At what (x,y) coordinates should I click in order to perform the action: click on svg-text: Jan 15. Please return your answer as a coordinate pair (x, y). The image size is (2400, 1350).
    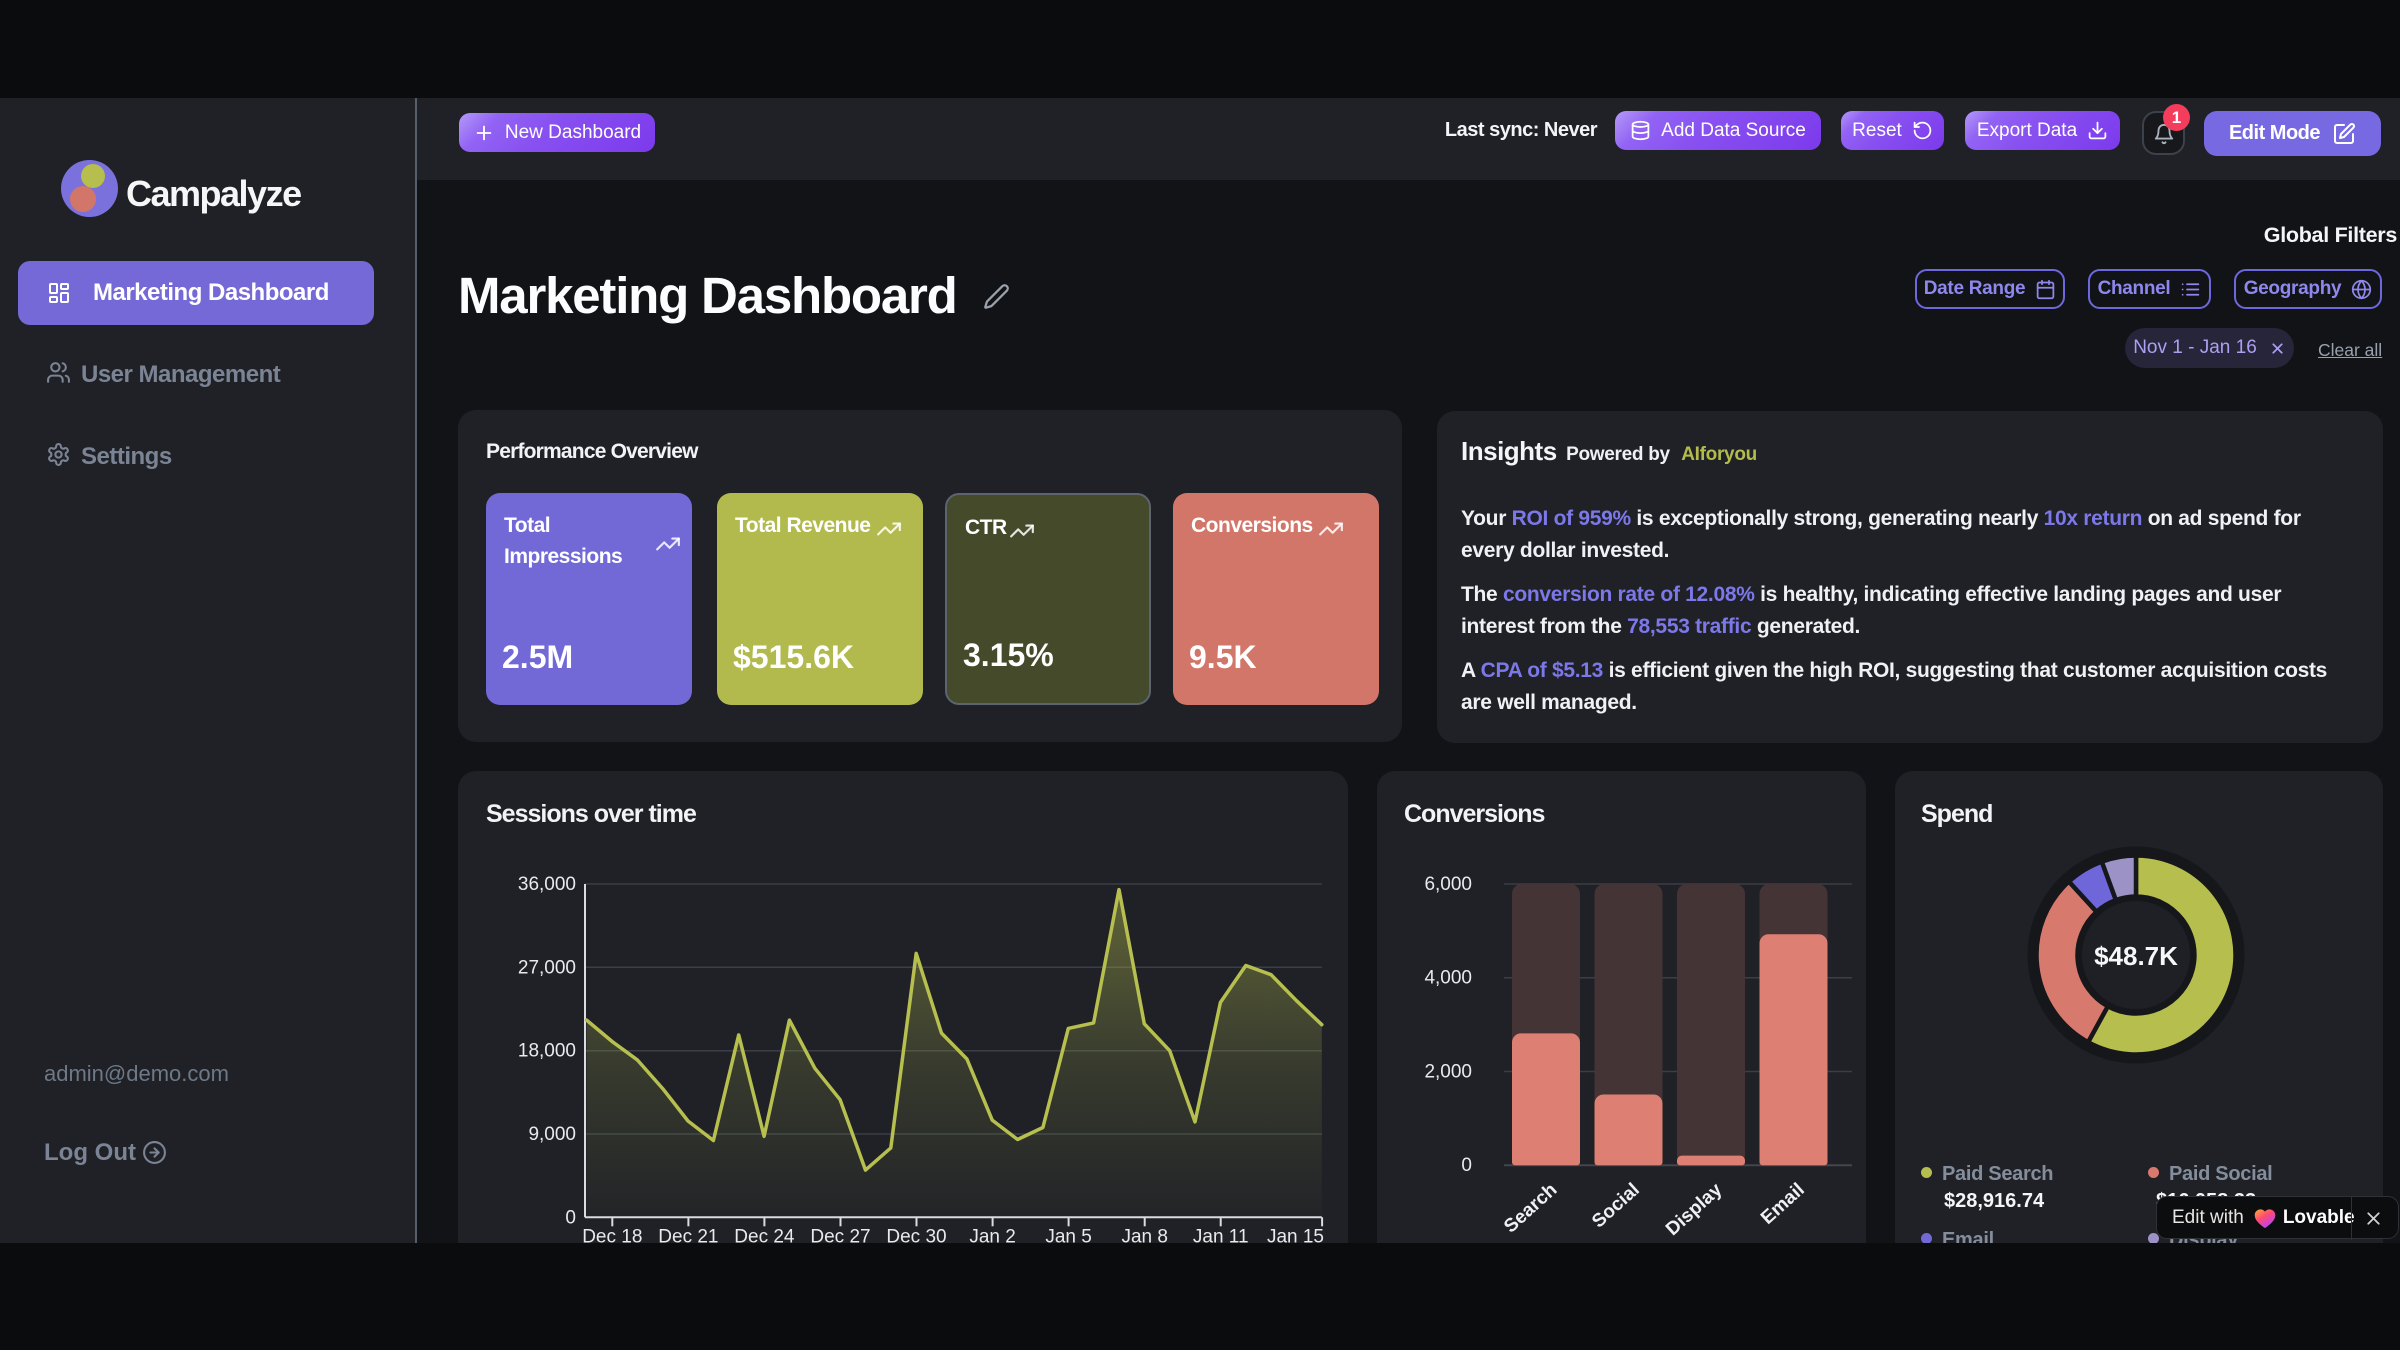
    Looking at the image, I should click on (1295, 1234).